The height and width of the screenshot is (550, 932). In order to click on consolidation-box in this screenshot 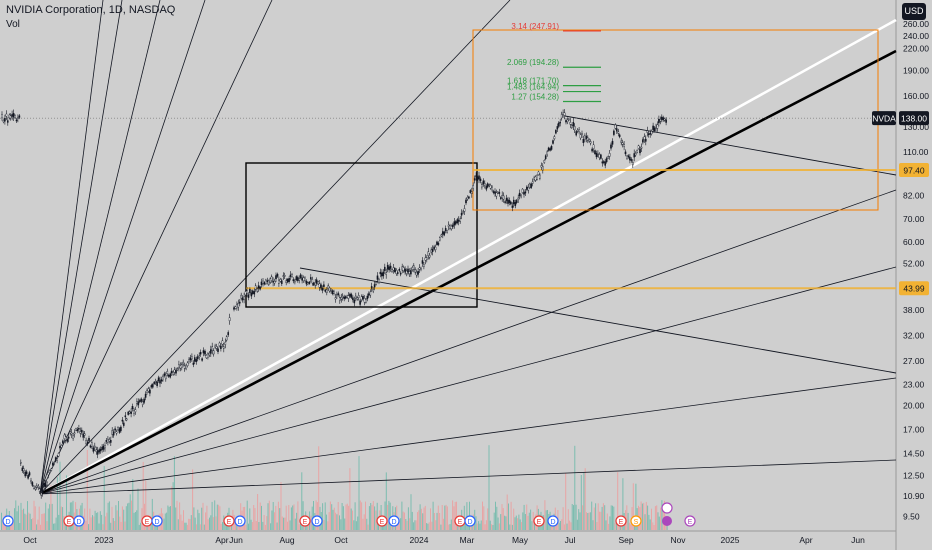, I will do `click(361, 235)`.